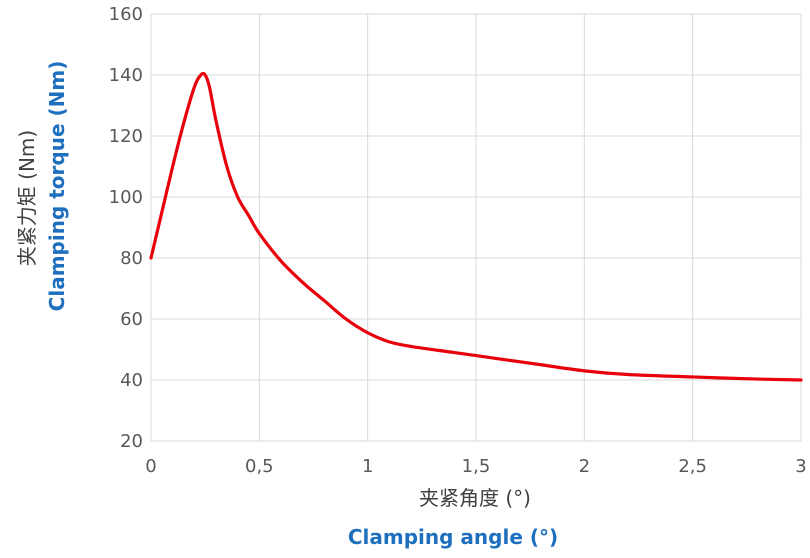 The height and width of the screenshot is (558, 810). Describe the element at coordinates (126, 228) in the screenshot. I see `y-axis-tick-labels: 20 40 60 80 100 120 140 160` at that location.